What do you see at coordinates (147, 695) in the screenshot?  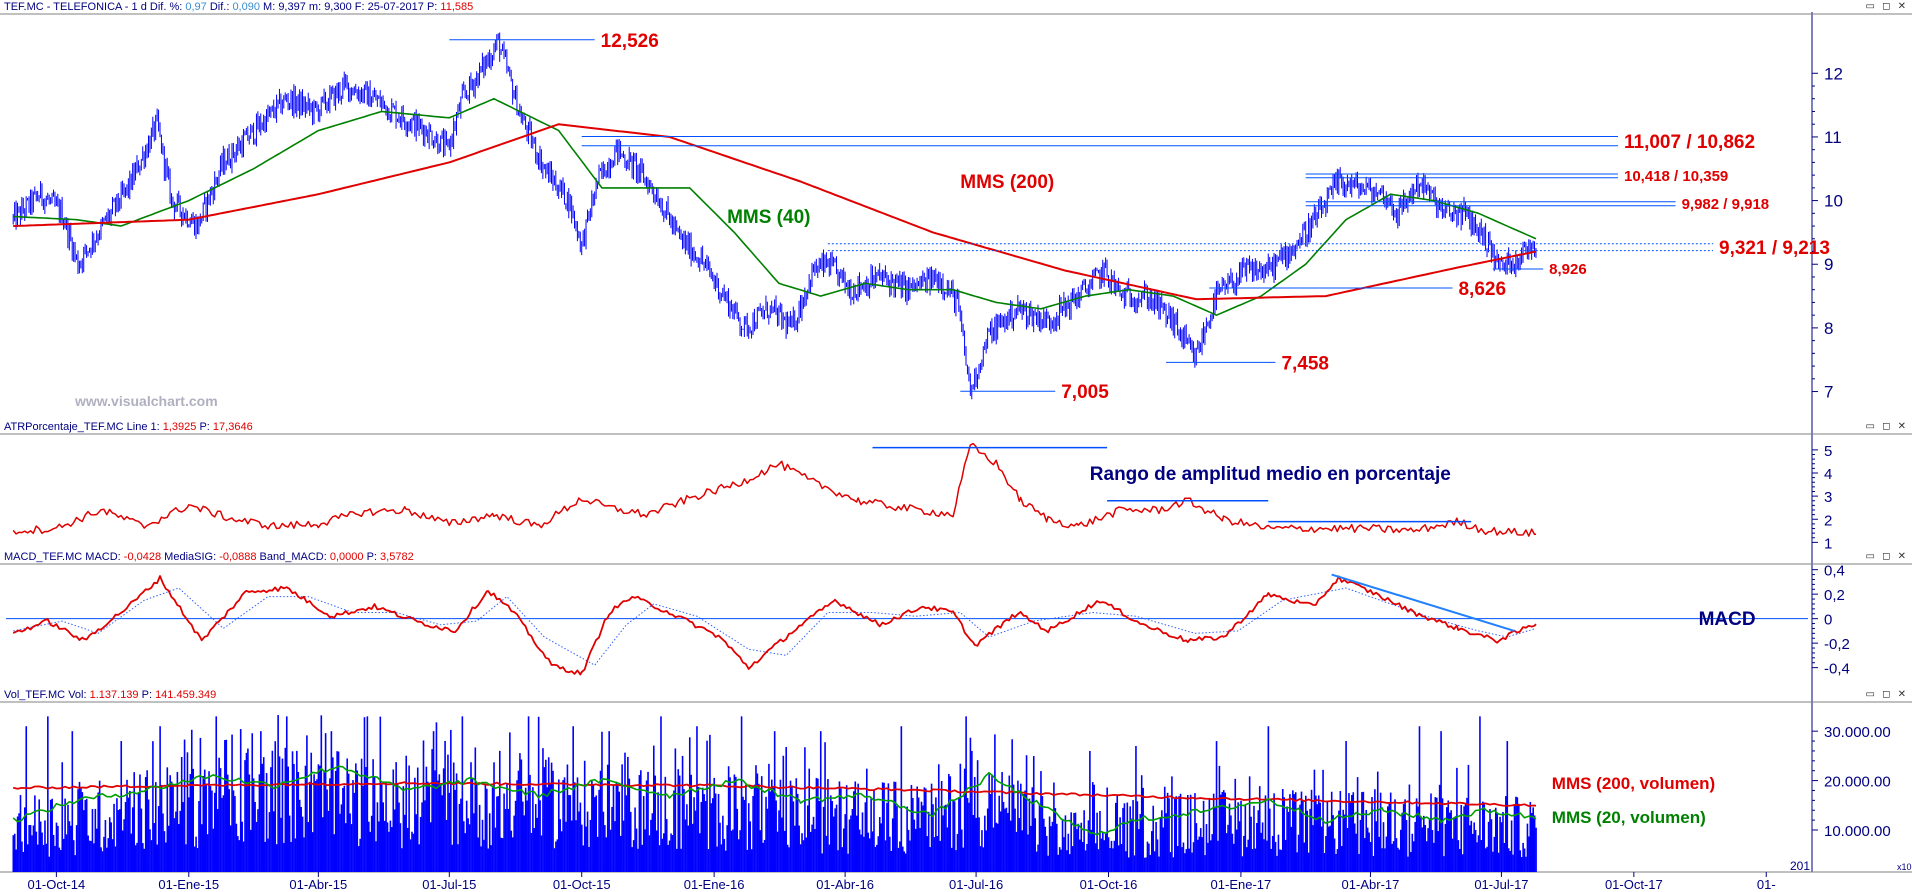 I see `header-field-label: P:` at bounding box center [147, 695].